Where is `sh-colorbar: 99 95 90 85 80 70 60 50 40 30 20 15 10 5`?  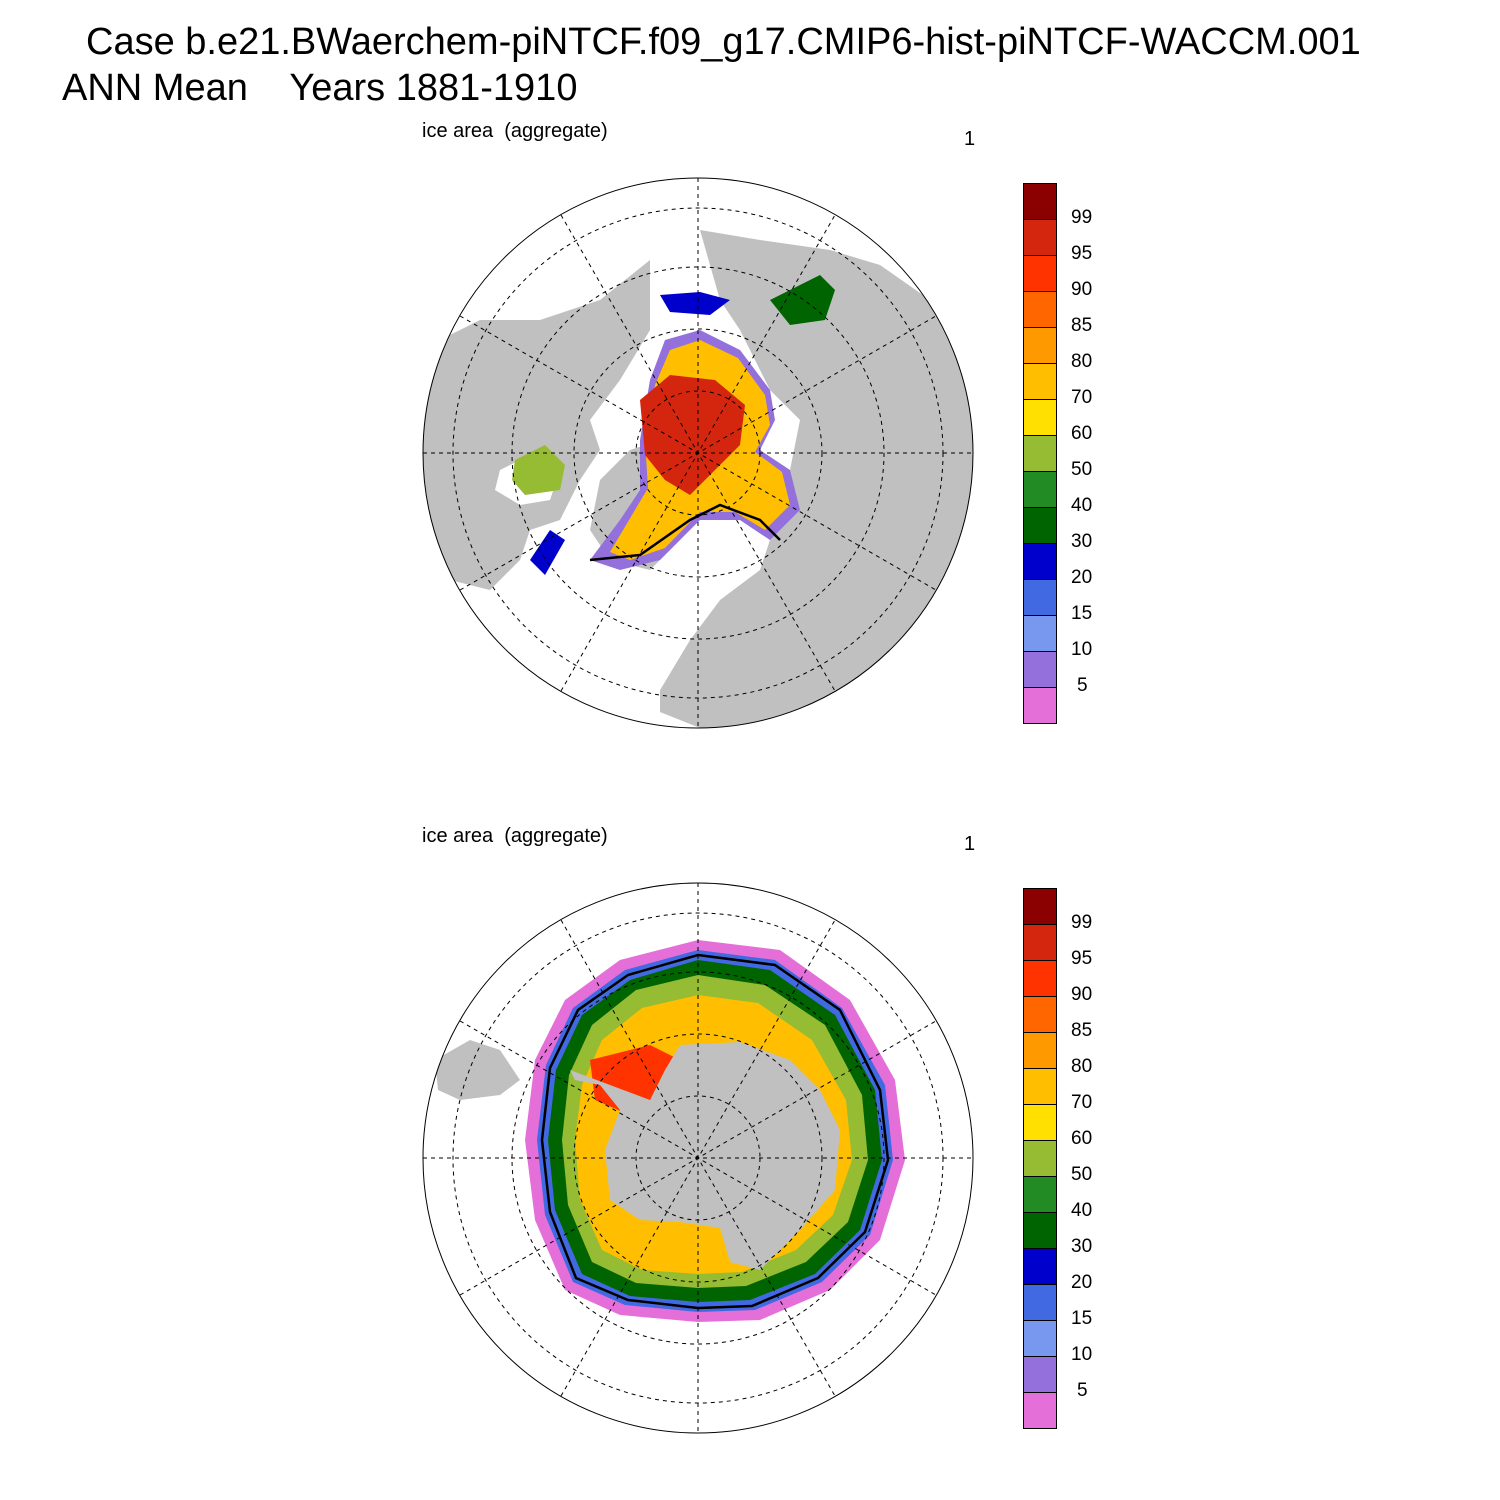
sh-colorbar: 99 95 90 85 80 70 60 50 40 30 20 15 10 5 is located at coordinates (1057, 1158).